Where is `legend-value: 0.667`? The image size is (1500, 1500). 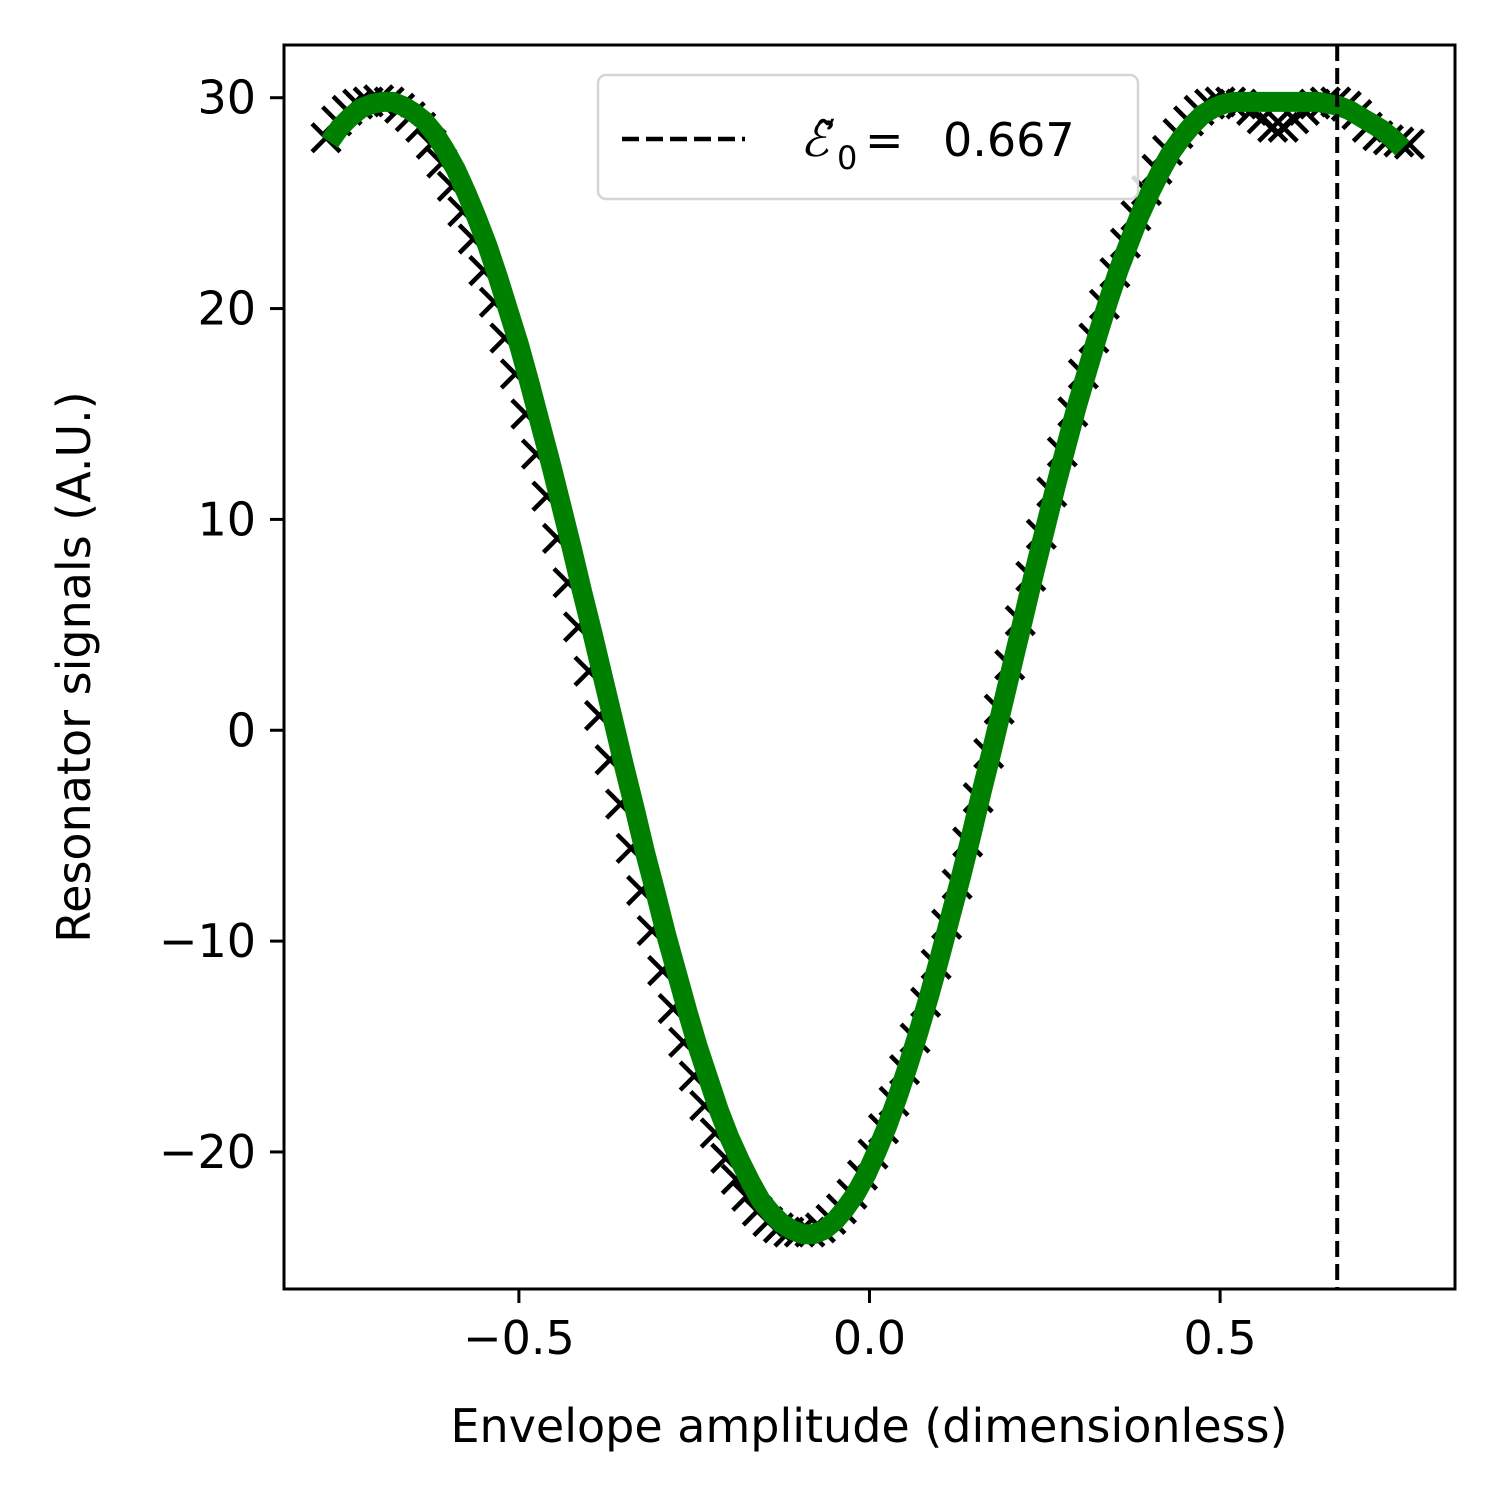 legend-value: 0.667 is located at coordinates (1009, 140).